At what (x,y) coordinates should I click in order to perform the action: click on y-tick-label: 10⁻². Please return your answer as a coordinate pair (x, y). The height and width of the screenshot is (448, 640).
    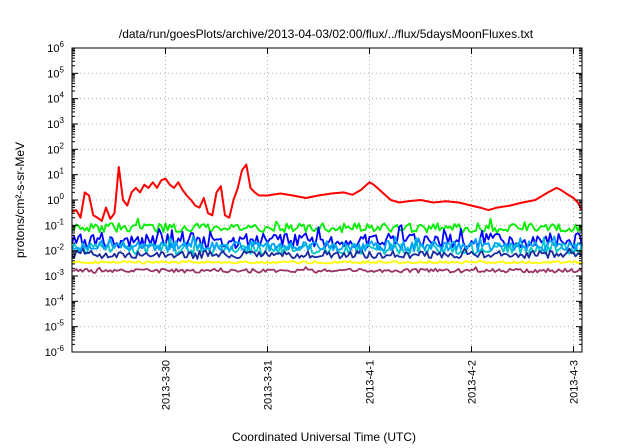
    Looking at the image, I should click on (55, 250).